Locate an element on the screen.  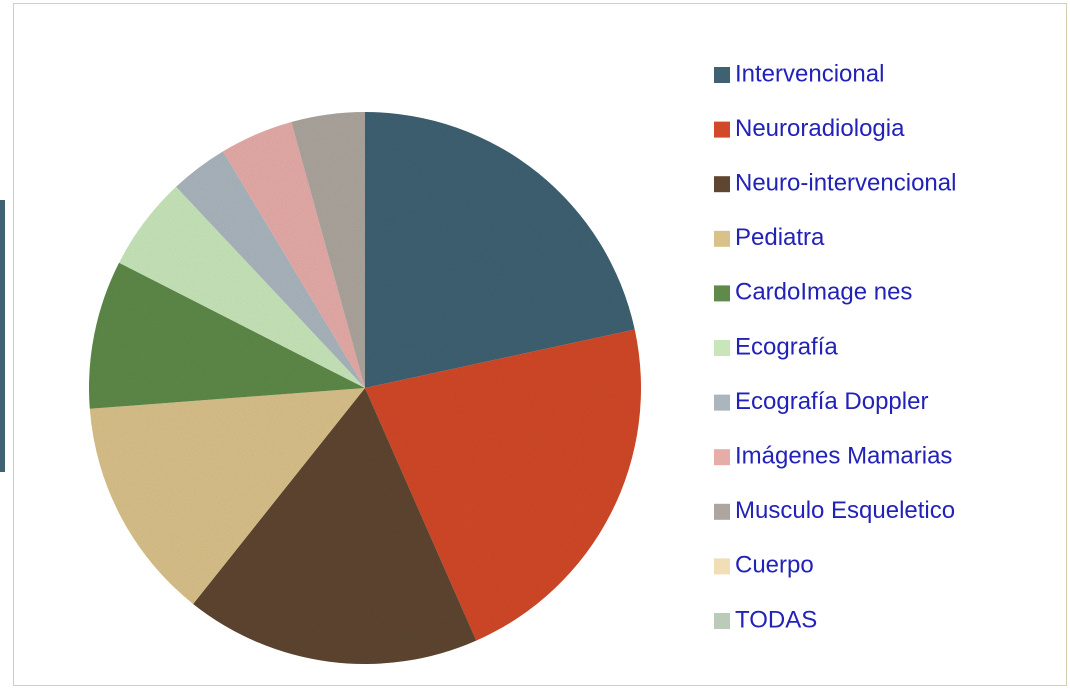
side-bar is located at coordinates (2, 336).